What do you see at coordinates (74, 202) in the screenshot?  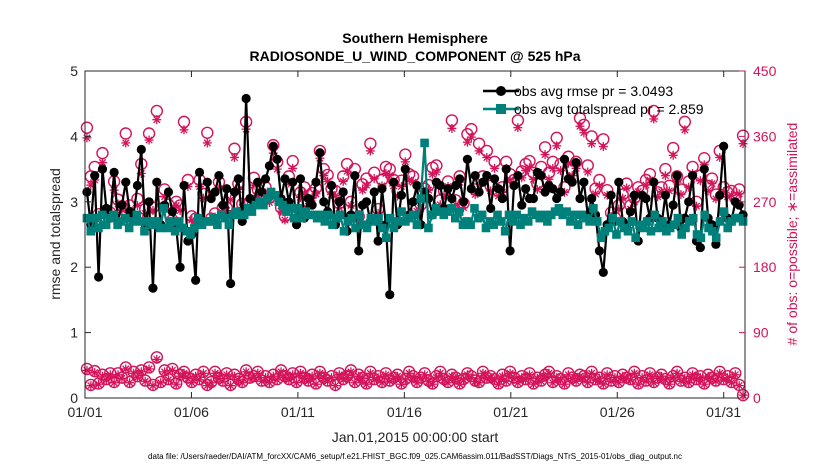 I see `y-tick-label: 3` at bounding box center [74, 202].